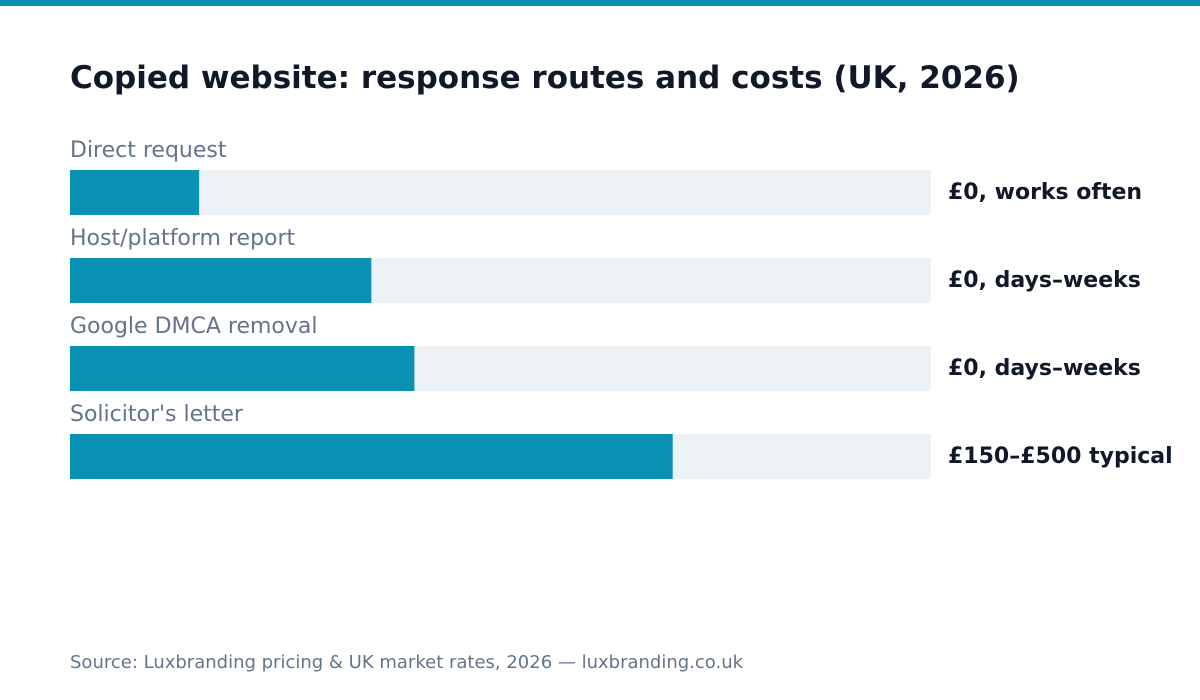 The height and width of the screenshot is (700, 1200). Describe the element at coordinates (500, 192) in the screenshot. I see `bar-track` at that location.